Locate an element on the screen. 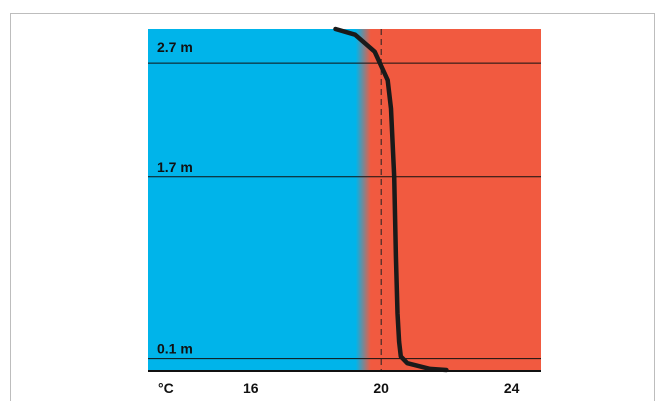 This screenshot has height=401, width=665. height-label-1: 1.7 m is located at coordinates (175, 167).